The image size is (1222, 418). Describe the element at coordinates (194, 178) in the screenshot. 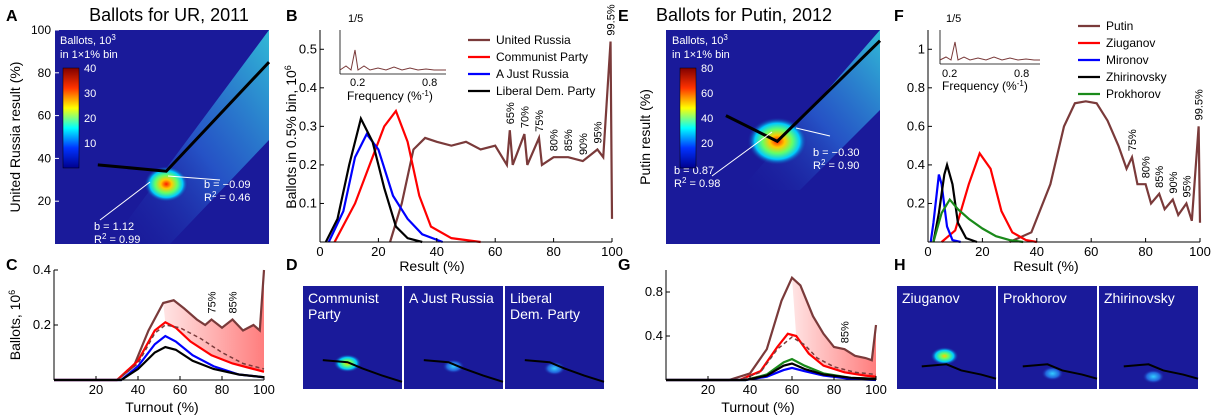

I see `panel-a-fit-pointer-right` at that location.